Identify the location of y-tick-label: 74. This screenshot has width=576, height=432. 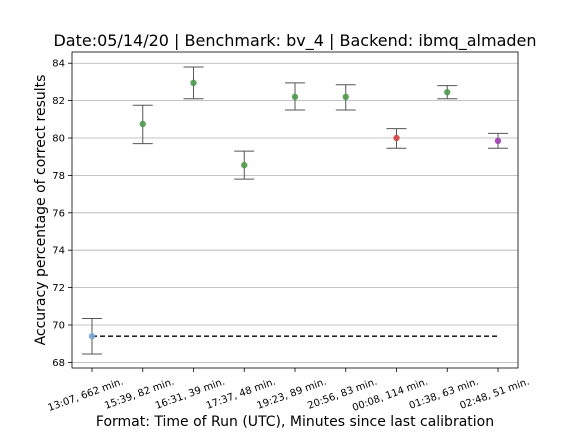
(58, 251).